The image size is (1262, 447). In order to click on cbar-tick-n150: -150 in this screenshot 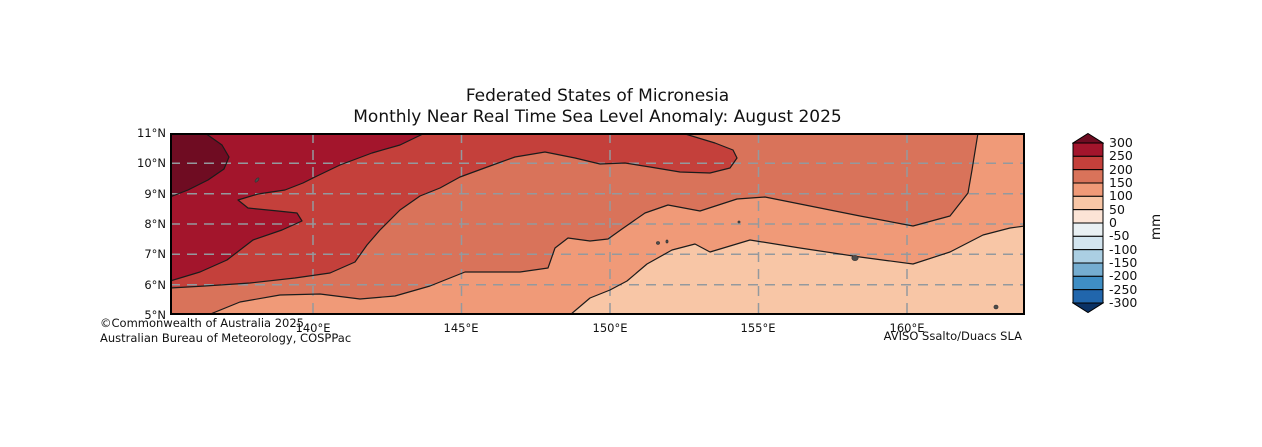, I will do `click(1123, 262)`.